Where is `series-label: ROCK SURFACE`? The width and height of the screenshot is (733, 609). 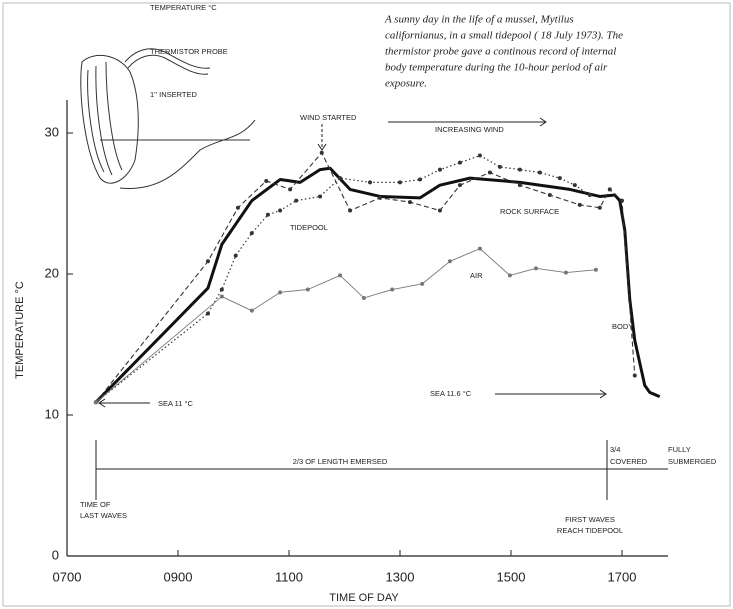 series-label: ROCK SURFACE is located at coordinates (529, 211).